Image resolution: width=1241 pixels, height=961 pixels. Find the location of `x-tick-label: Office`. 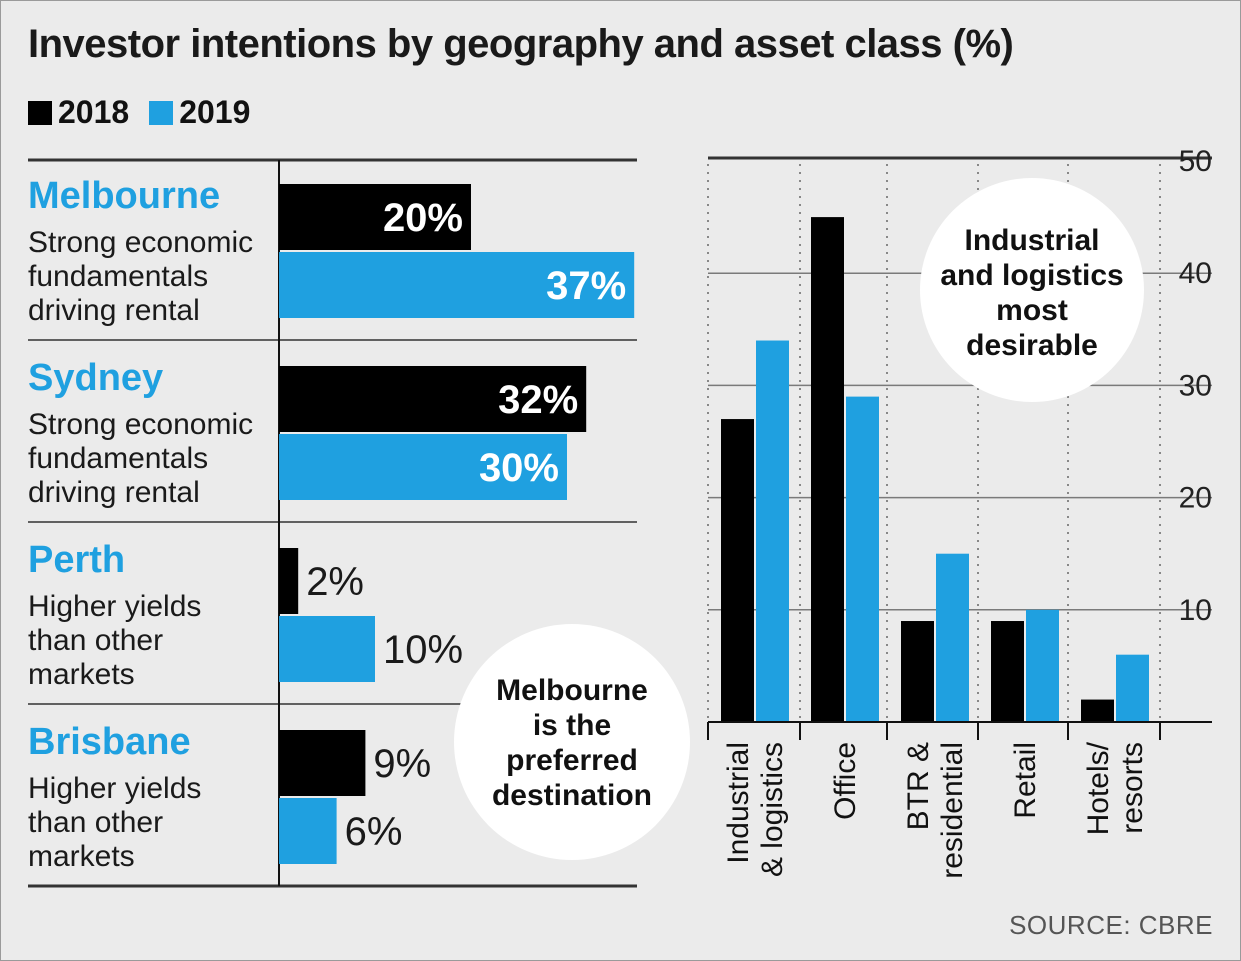

x-tick-label: Office is located at coordinates (845, 781).